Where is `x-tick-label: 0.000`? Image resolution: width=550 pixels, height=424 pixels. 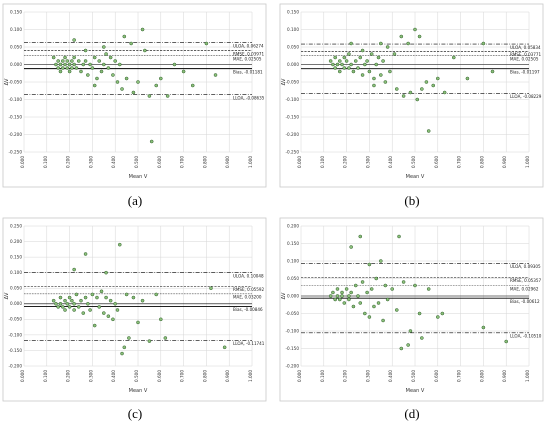 x-tick-label: 0.000 is located at coordinates (299, 376).